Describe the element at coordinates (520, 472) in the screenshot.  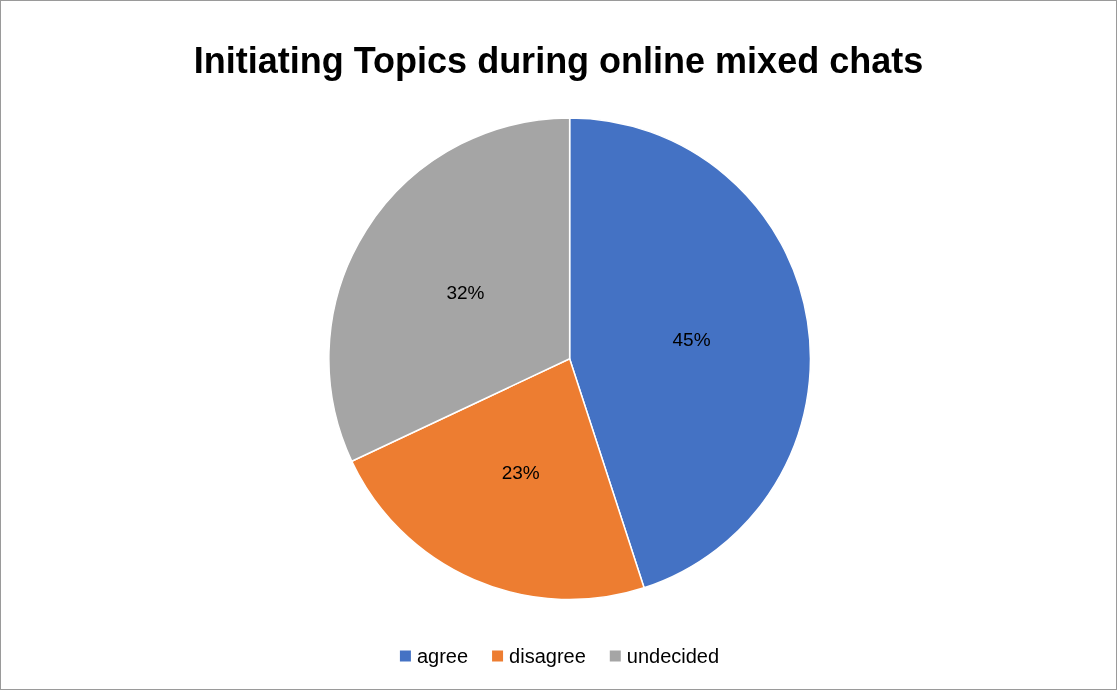
I see `data-label: 23%` at that location.